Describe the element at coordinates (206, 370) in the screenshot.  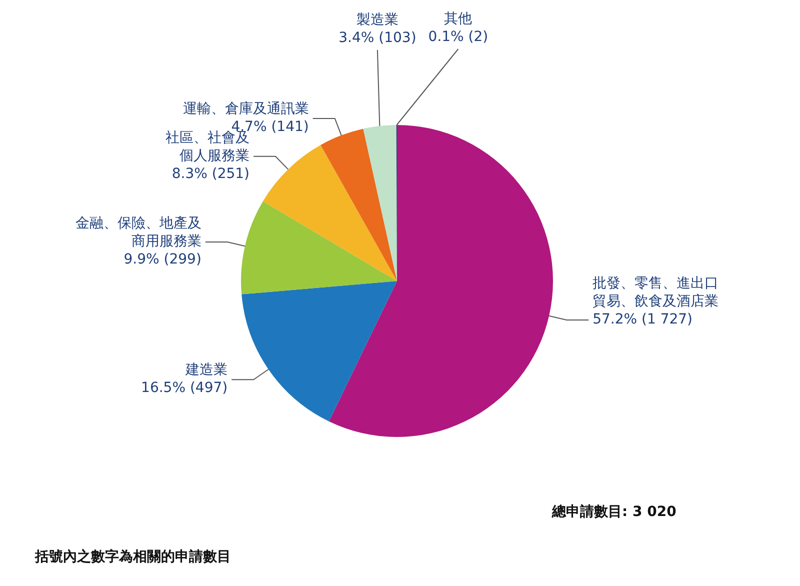
I see `slice-label: 建造業` at that location.